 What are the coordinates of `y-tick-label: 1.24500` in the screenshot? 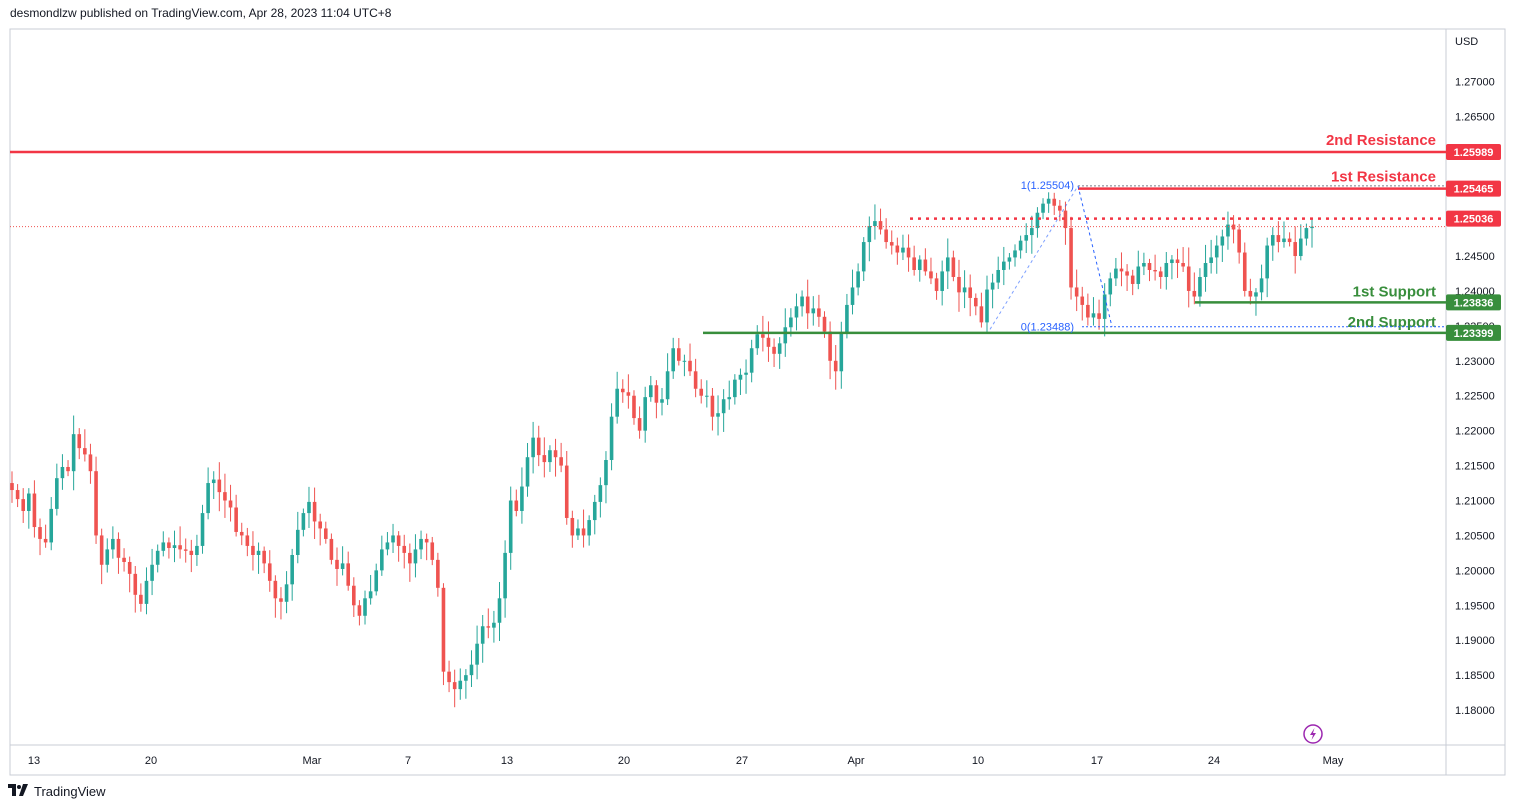 It's located at (1475, 257).